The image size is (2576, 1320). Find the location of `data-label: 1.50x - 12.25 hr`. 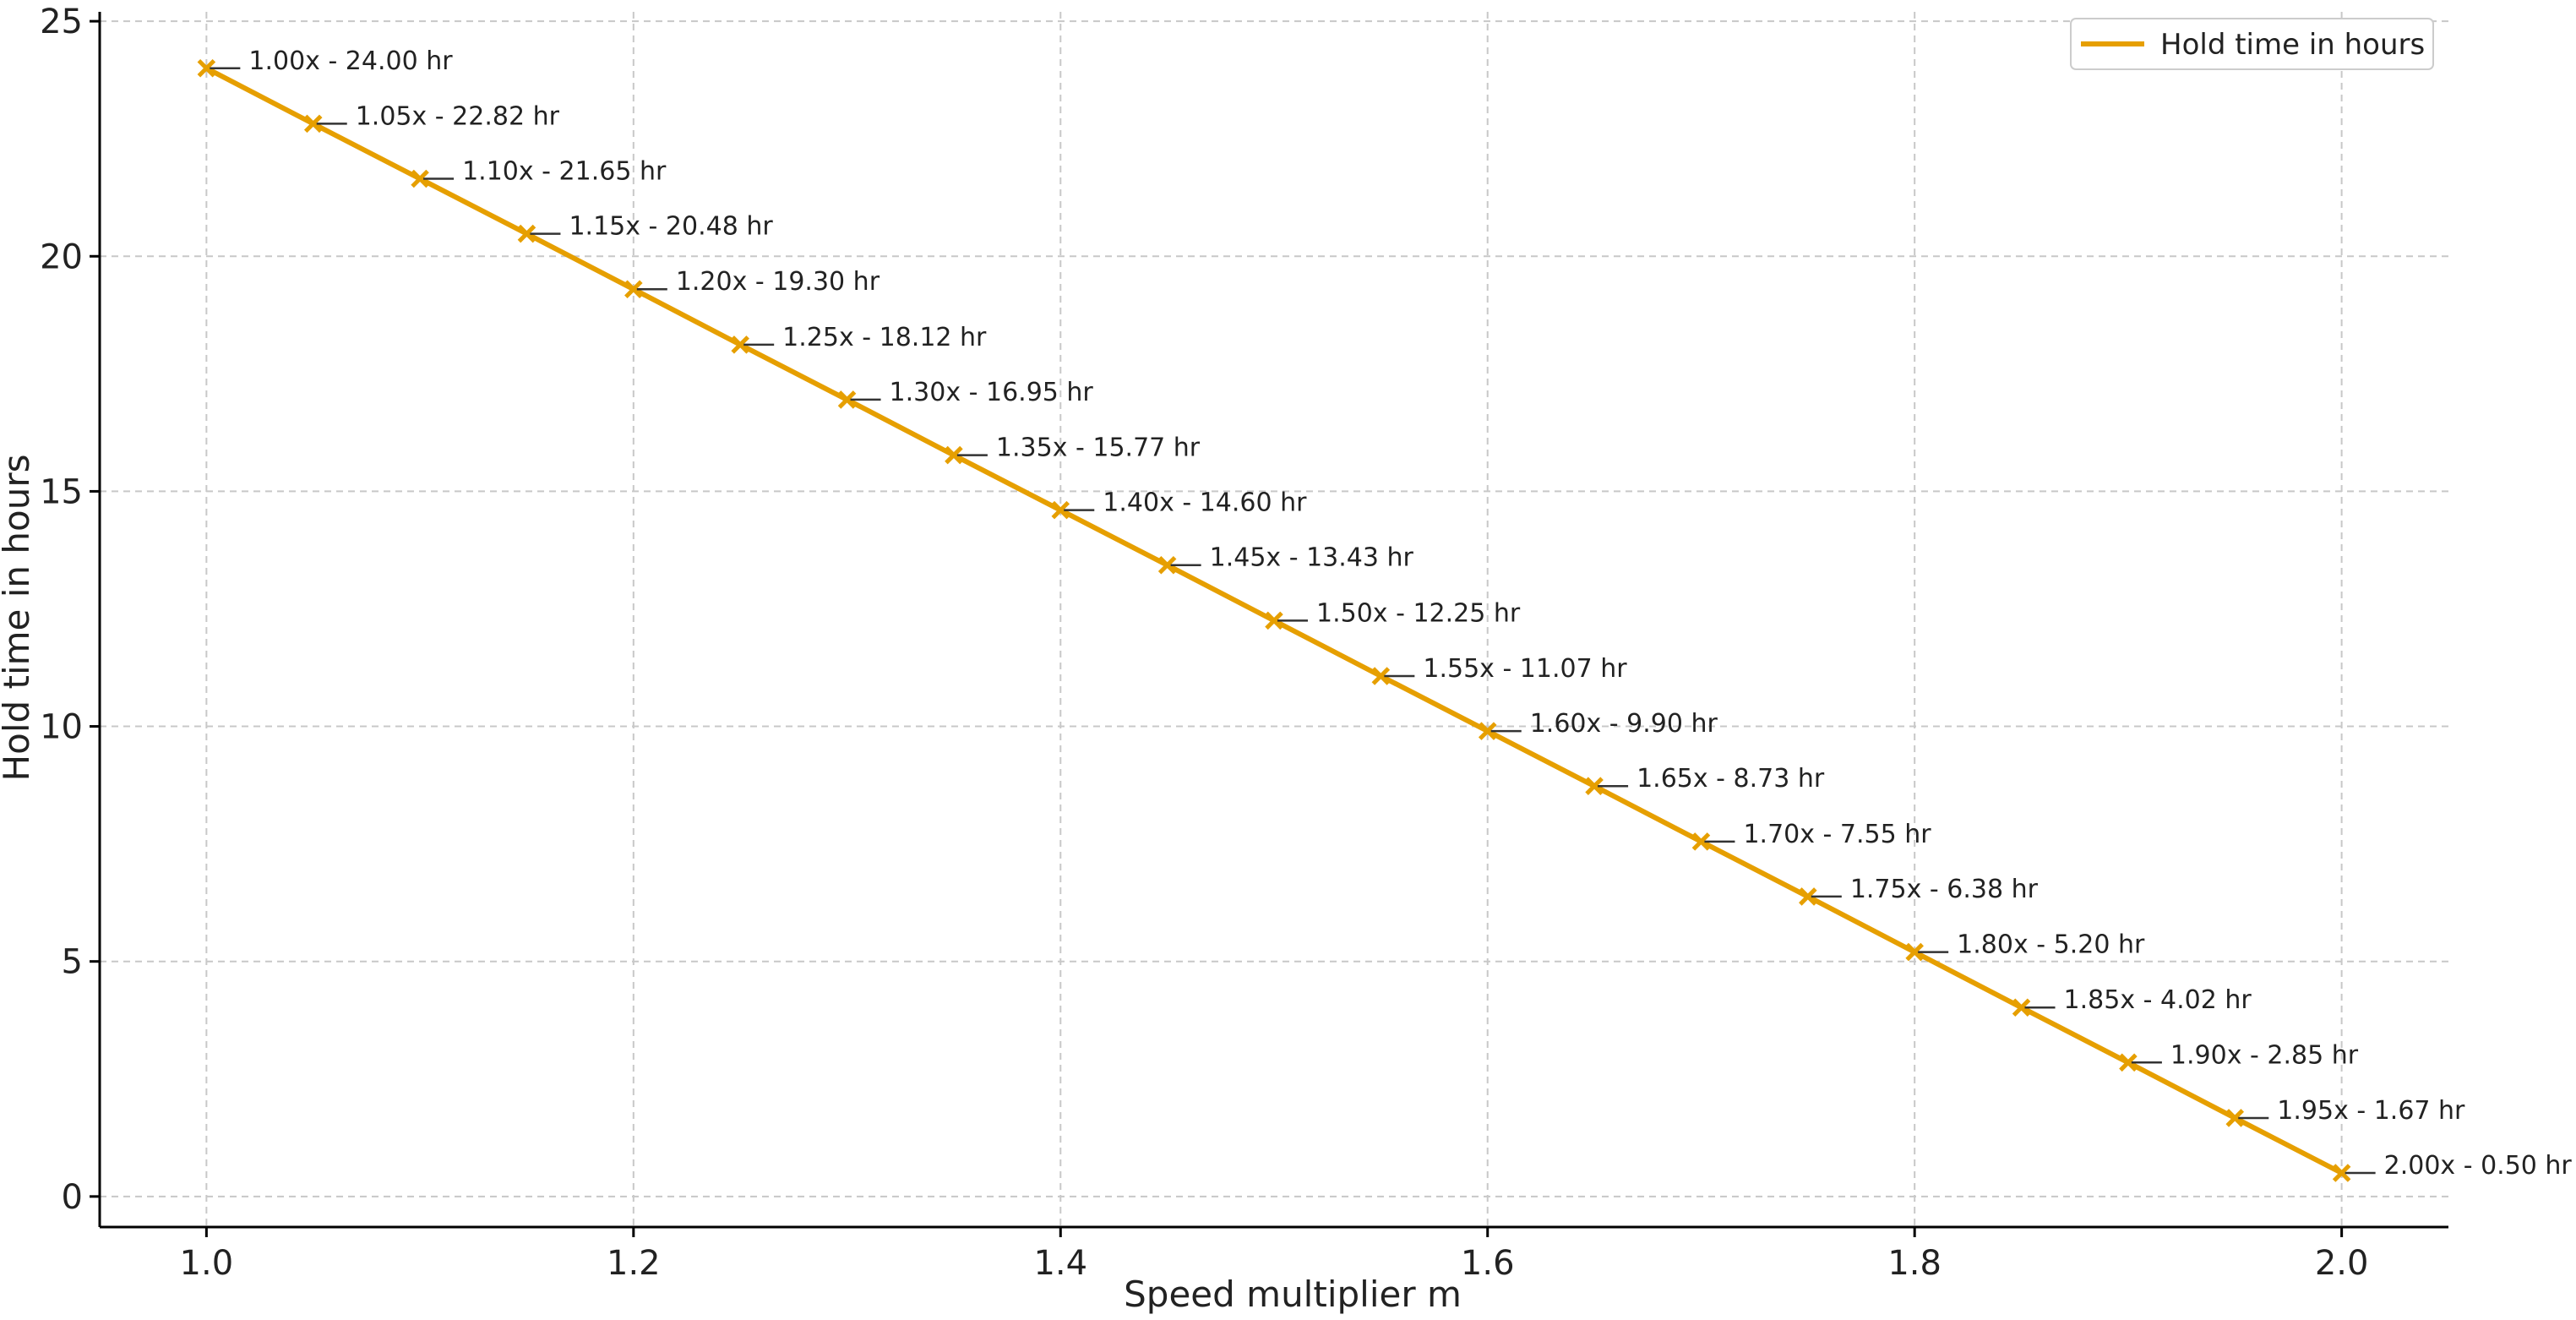

data-label: 1.50x - 12.25 hr is located at coordinates (1418, 613).